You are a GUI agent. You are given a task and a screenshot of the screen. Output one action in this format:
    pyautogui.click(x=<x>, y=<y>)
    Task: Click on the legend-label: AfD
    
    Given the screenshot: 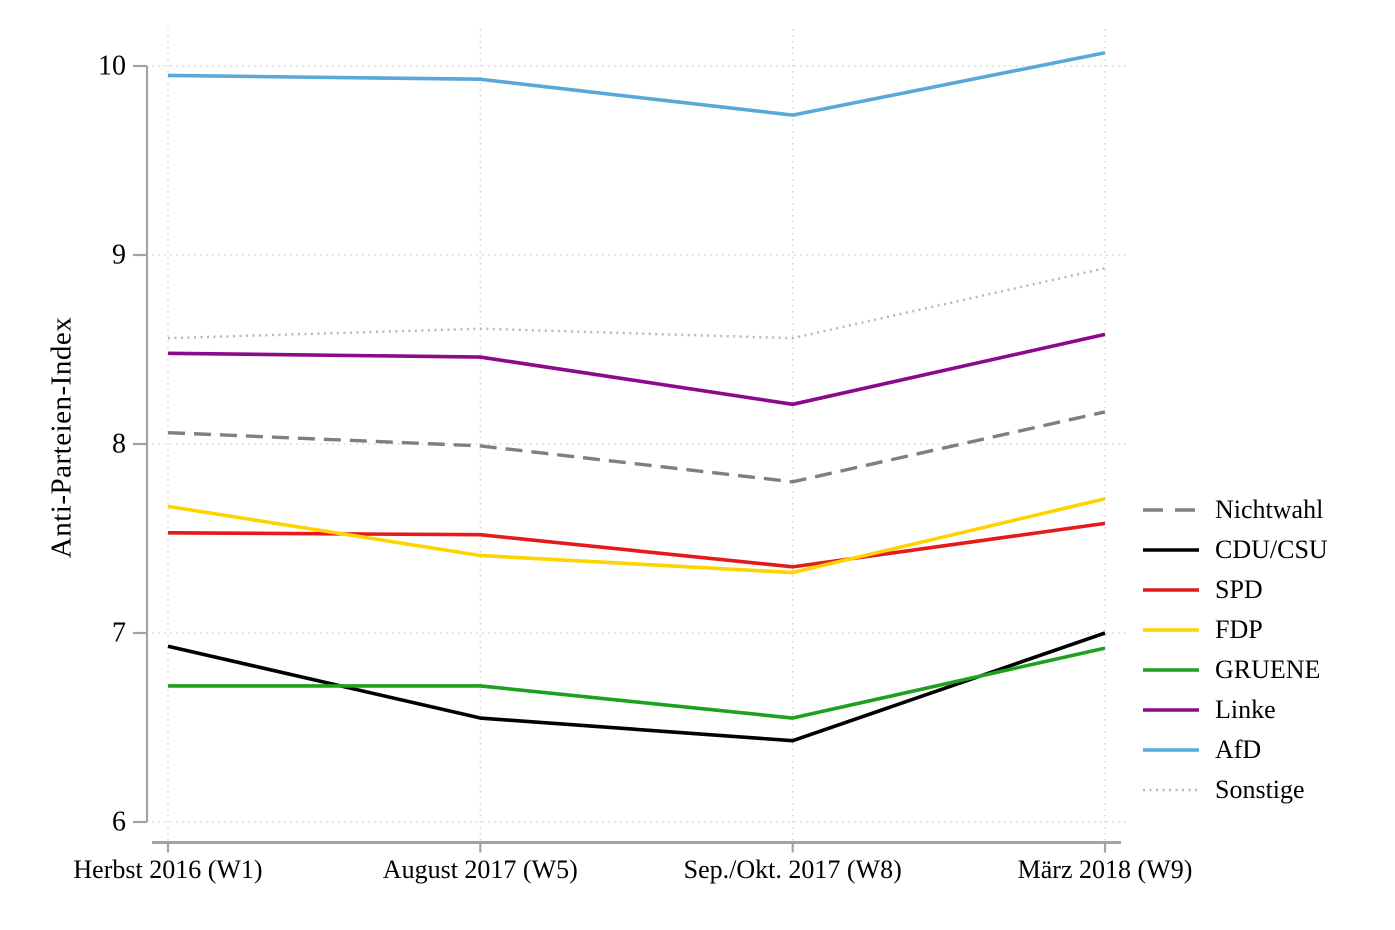 What is the action you would take?
    pyautogui.click(x=1238, y=749)
    